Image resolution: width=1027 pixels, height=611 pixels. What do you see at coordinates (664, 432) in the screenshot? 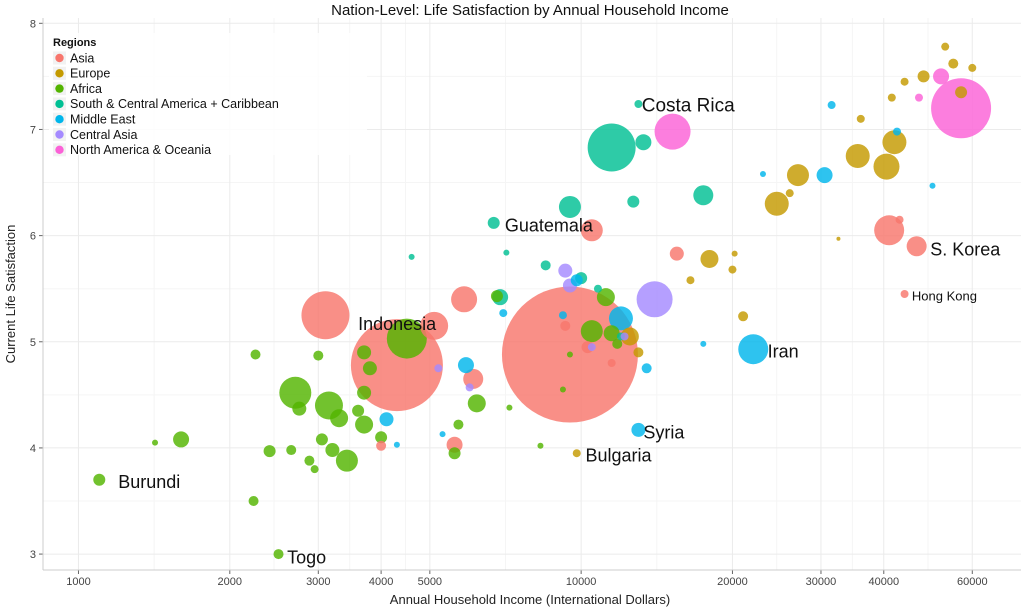
I see `annotation-syria: Syria` at bounding box center [664, 432].